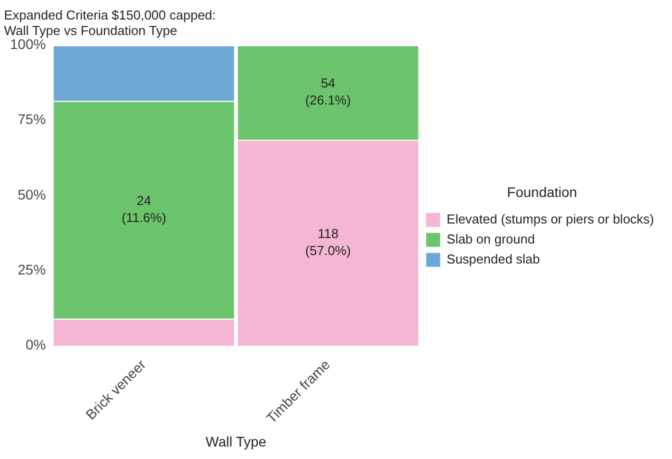 Image resolution: width=672 pixels, height=459 pixels. I want to click on x-axis-title: Wall Type, so click(236, 441).